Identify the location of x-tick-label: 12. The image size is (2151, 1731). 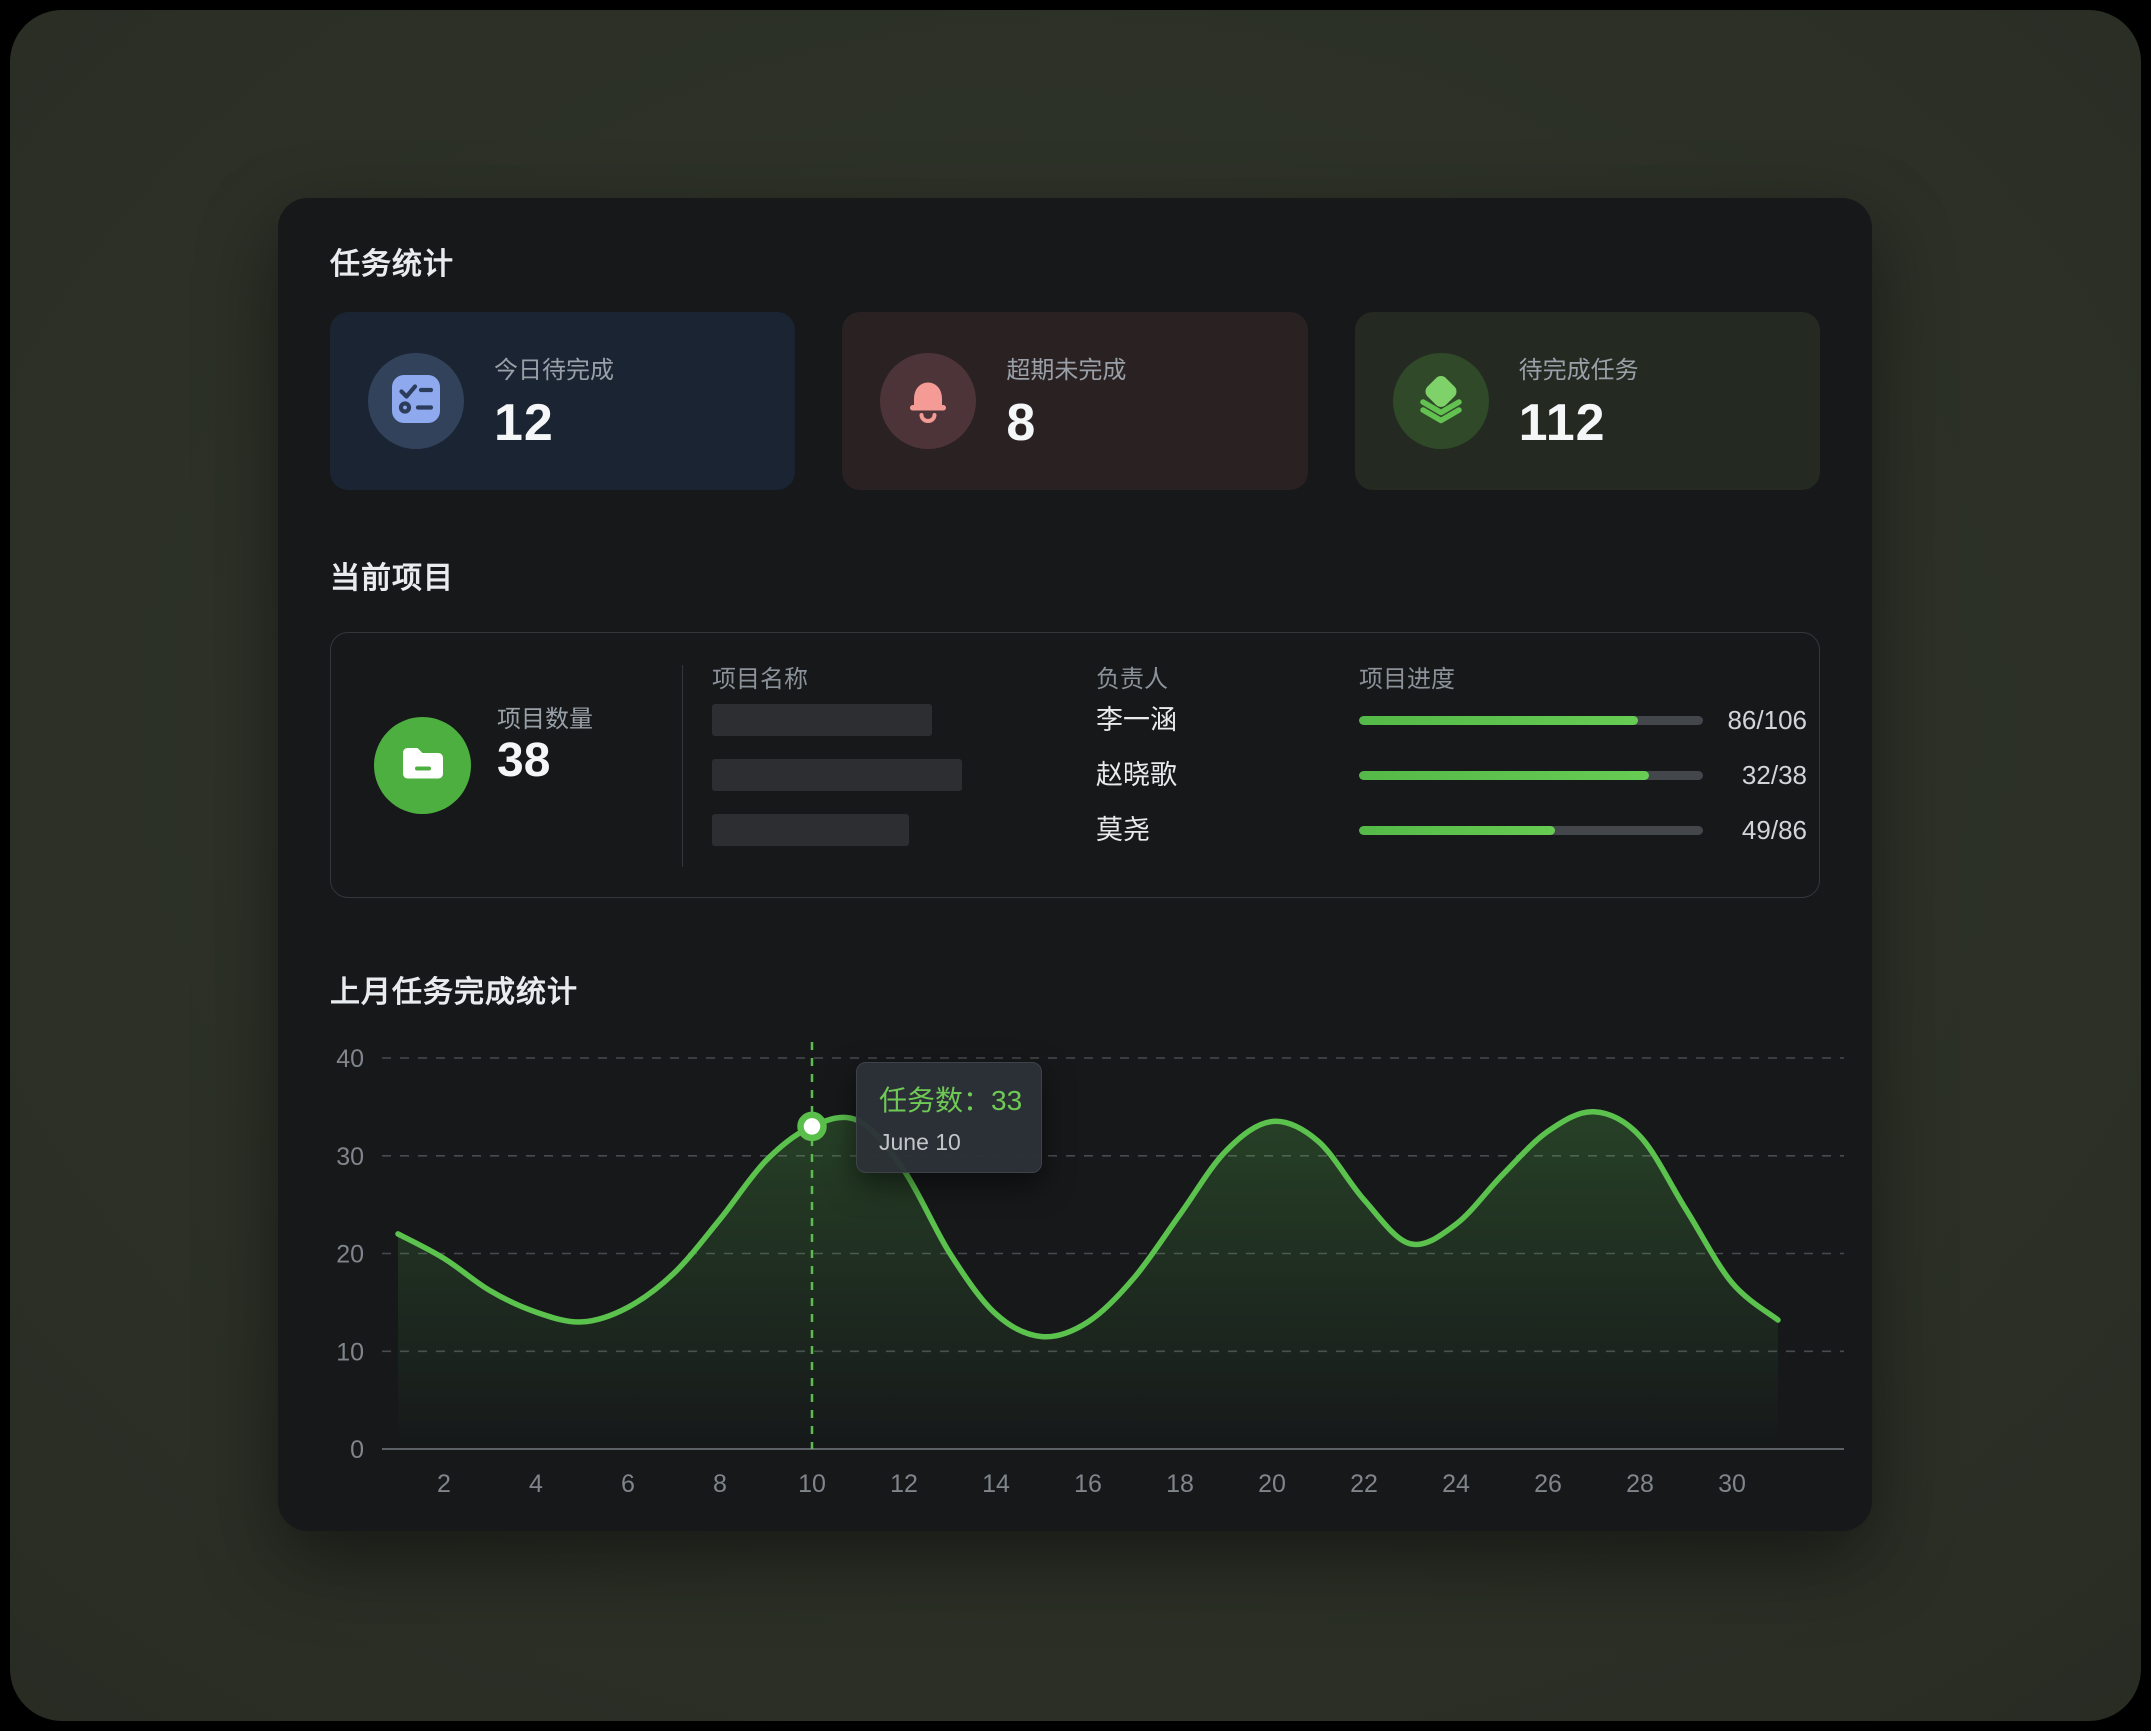
(904, 1484).